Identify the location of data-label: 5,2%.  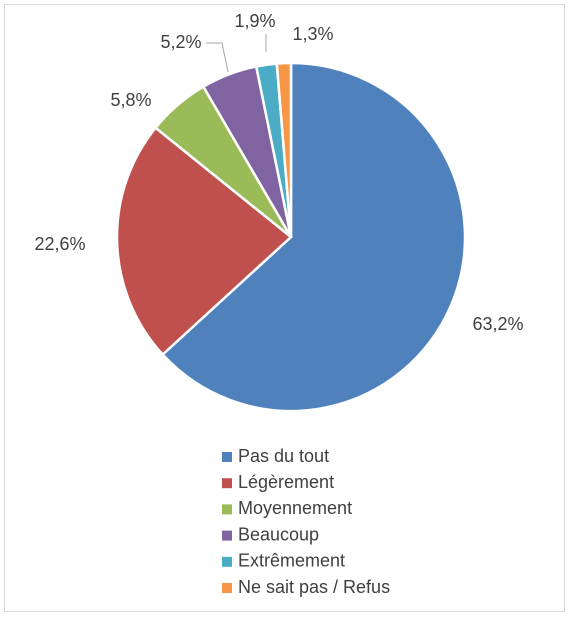
(180, 42).